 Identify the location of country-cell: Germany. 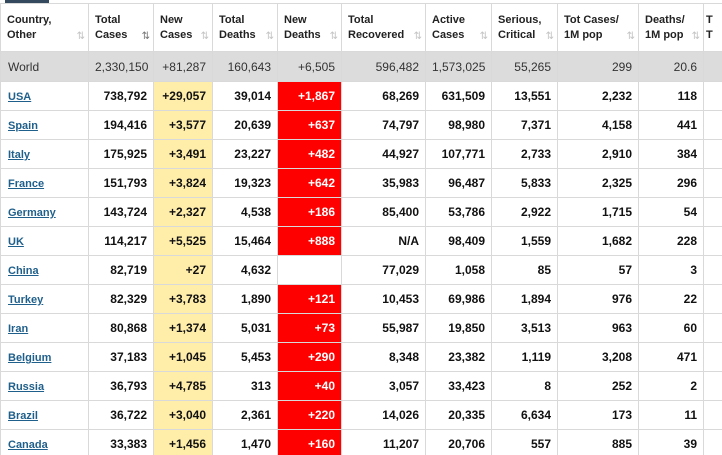
(44, 212).